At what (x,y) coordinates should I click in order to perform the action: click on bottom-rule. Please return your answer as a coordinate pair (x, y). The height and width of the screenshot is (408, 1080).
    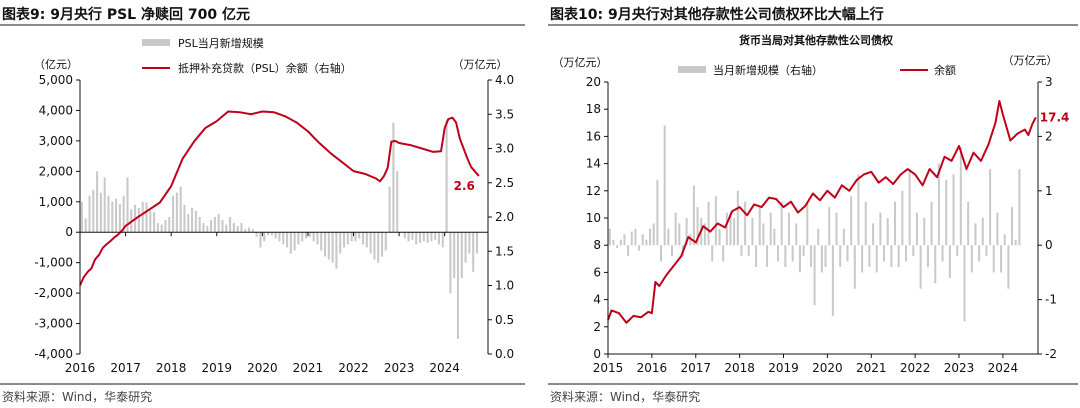
    Looking at the image, I should click on (813, 384).